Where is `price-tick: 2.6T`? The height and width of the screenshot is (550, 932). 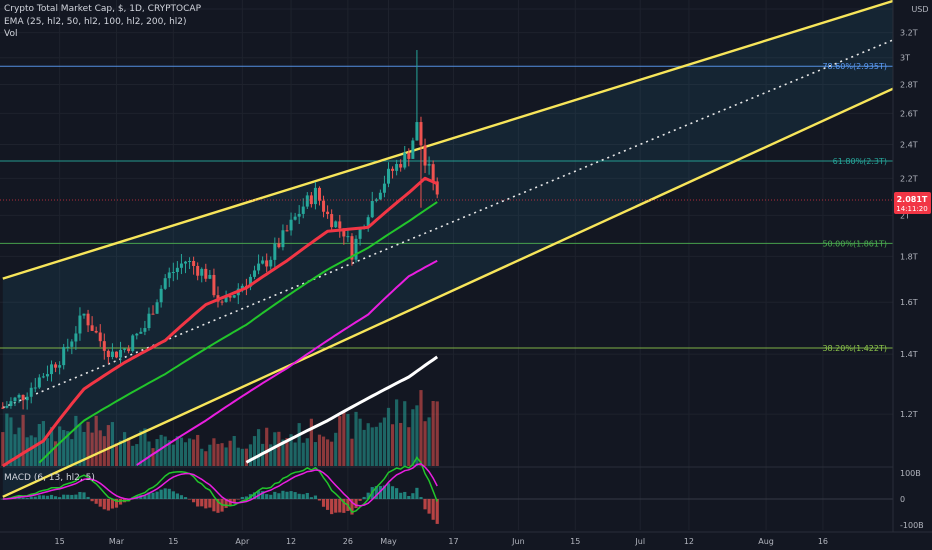
price-tick: 2.6T is located at coordinates (909, 113).